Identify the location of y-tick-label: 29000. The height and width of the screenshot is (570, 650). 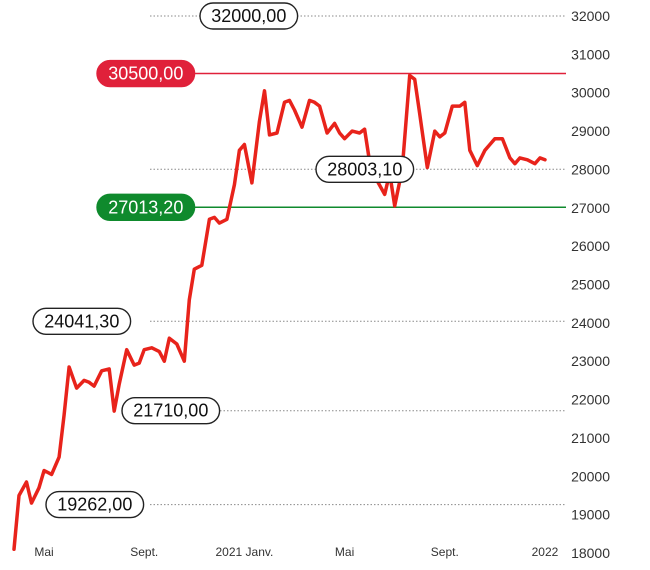
(590, 131).